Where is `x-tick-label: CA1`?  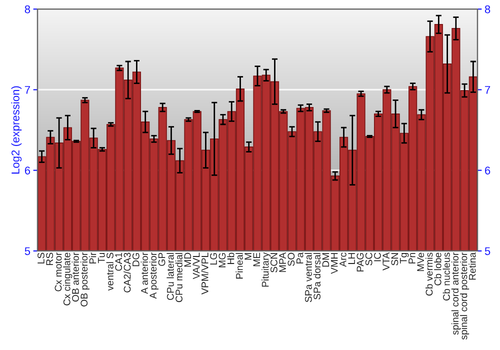
x-tick-label: CA1 is located at coordinates (118, 261).